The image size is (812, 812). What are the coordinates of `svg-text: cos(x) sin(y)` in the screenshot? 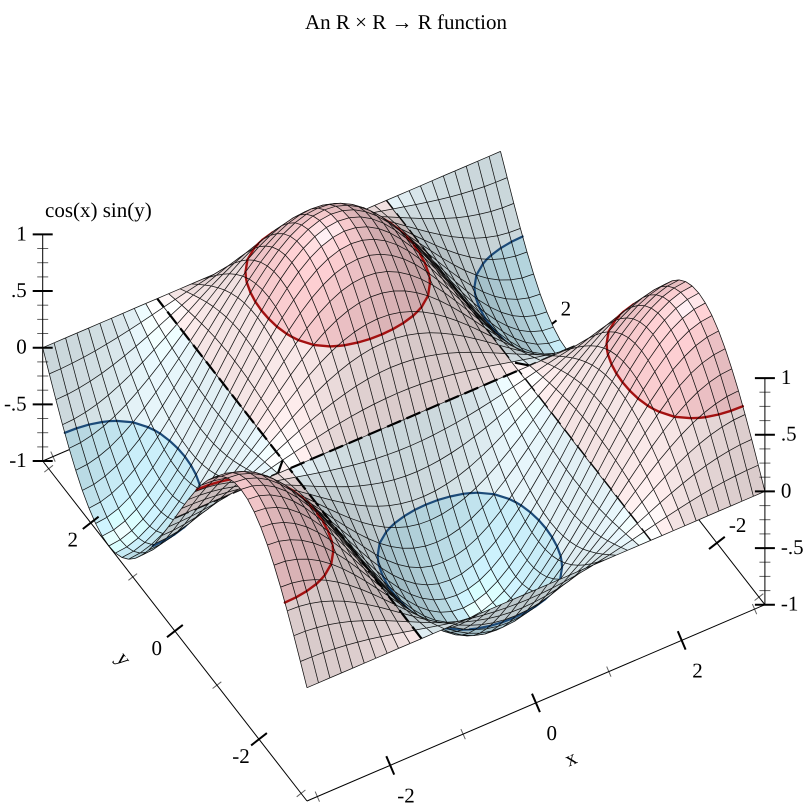 It's located at (98, 210).